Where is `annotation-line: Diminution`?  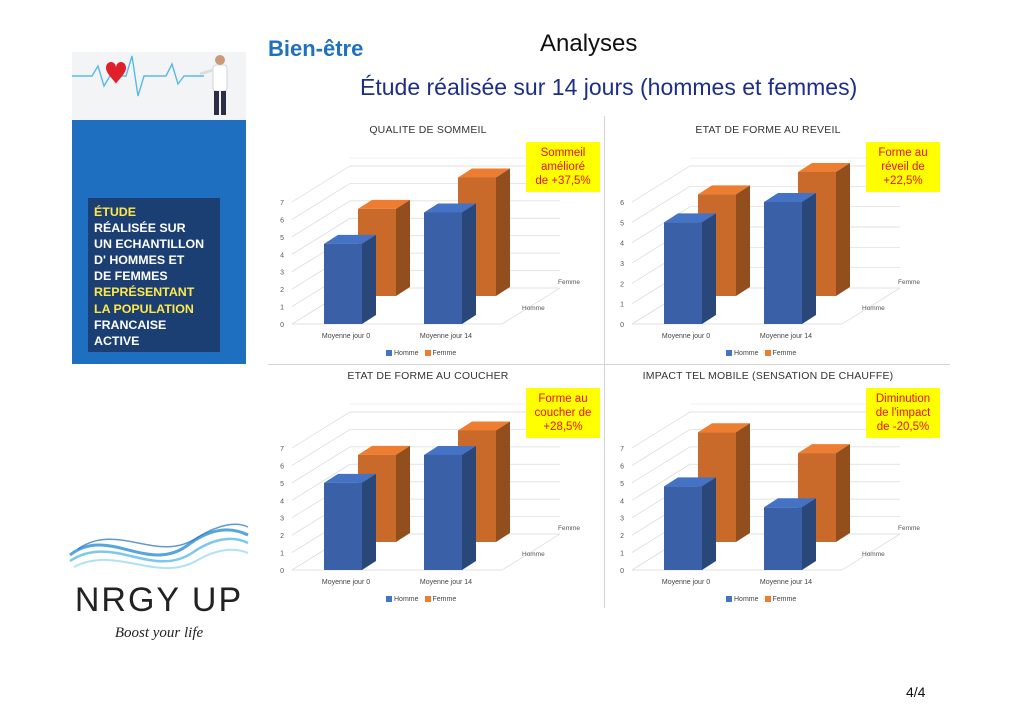 annotation-line: Diminution is located at coordinates (903, 399).